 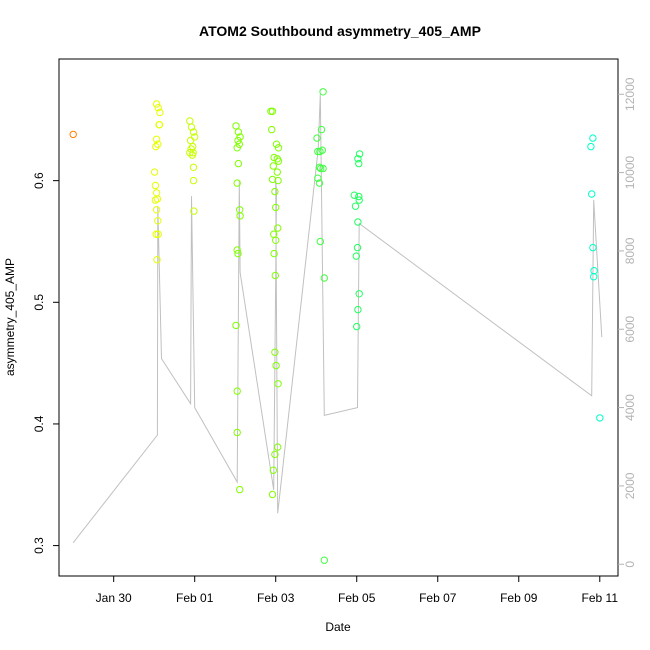 What do you see at coordinates (630, 250) in the screenshot?
I see `y2-tick-label: 8000` at bounding box center [630, 250].